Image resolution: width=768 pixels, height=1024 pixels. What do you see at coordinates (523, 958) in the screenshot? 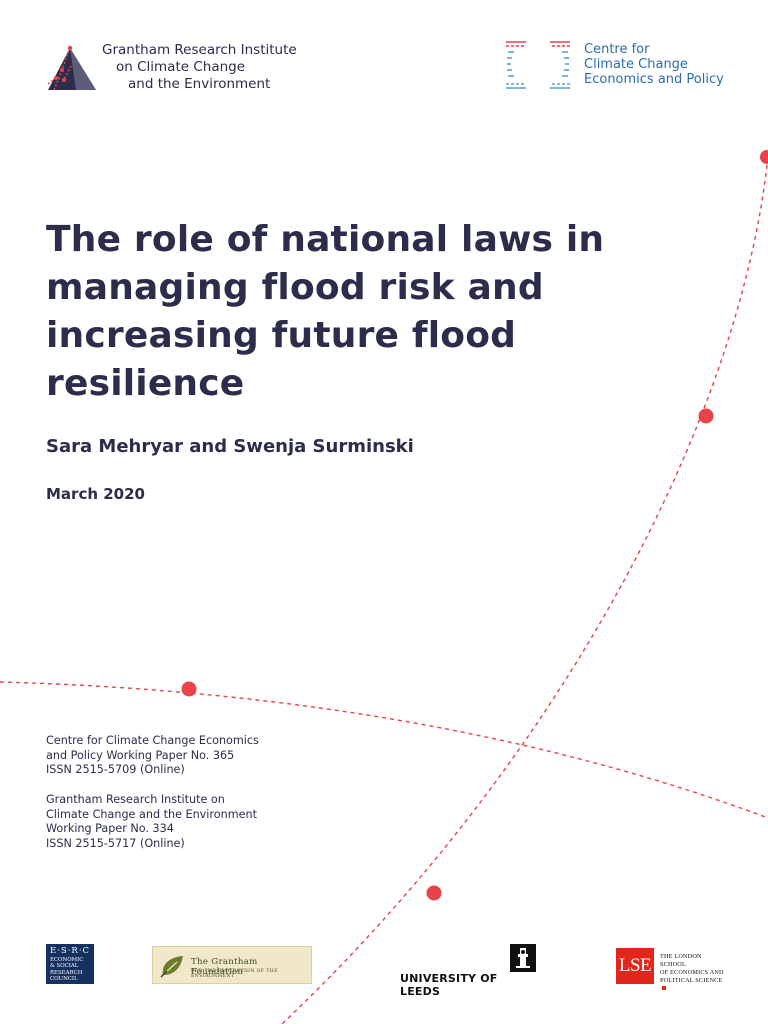
I see `clock-tower-icon` at bounding box center [523, 958].